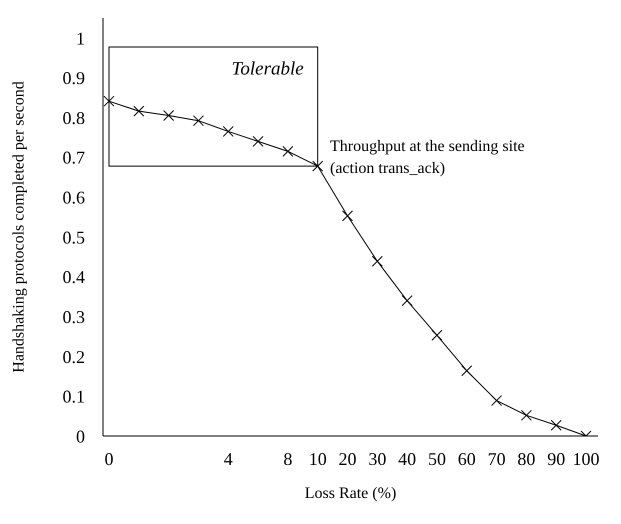 The height and width of the screenshot is (524, 621). What do you see at coordinates (73, 158) in the screenshot?
I see `y-tick-label: 0.7` at bounding box center [73, 158].